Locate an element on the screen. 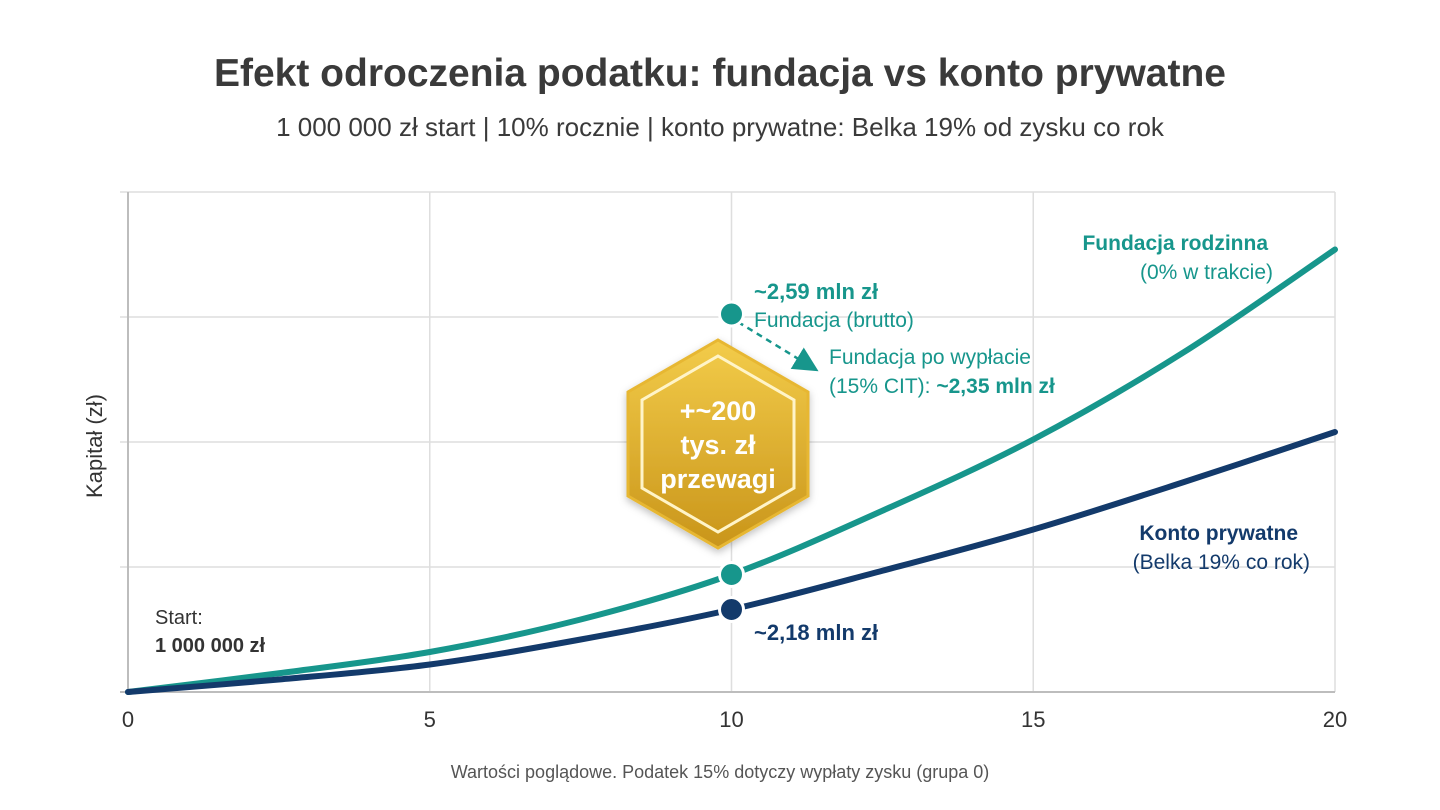  after-label-1: Fundacja po wypłacie is located at coordinates (930, 357).